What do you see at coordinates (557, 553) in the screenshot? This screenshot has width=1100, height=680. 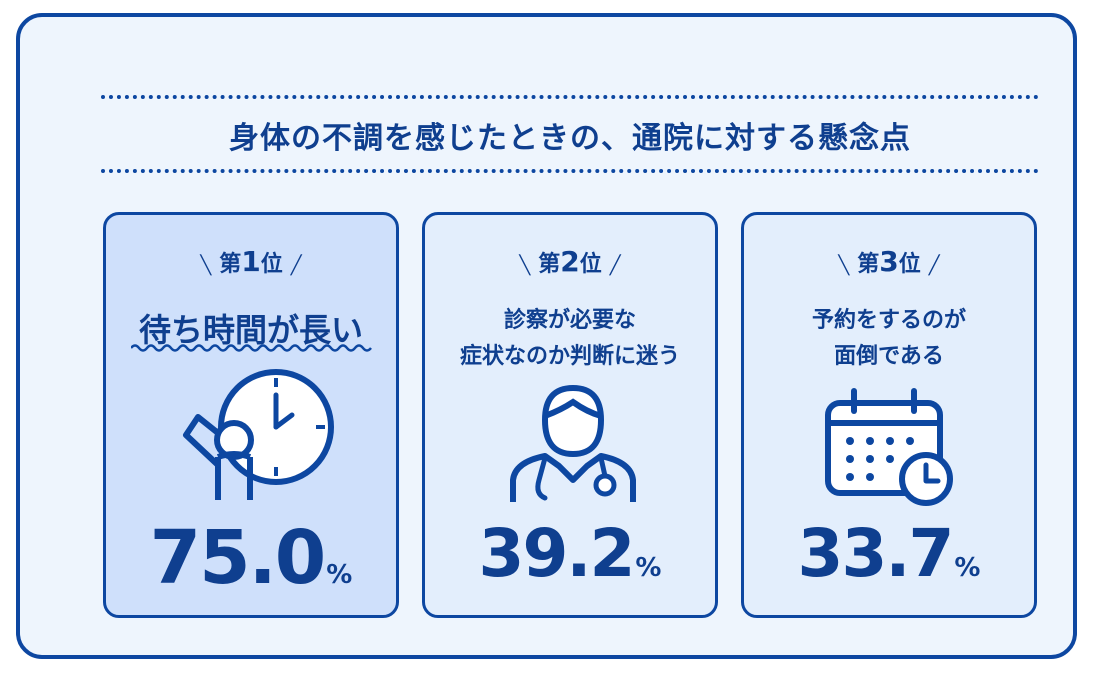 I see `value-number: 39.2` at bounding box center [557, 553].